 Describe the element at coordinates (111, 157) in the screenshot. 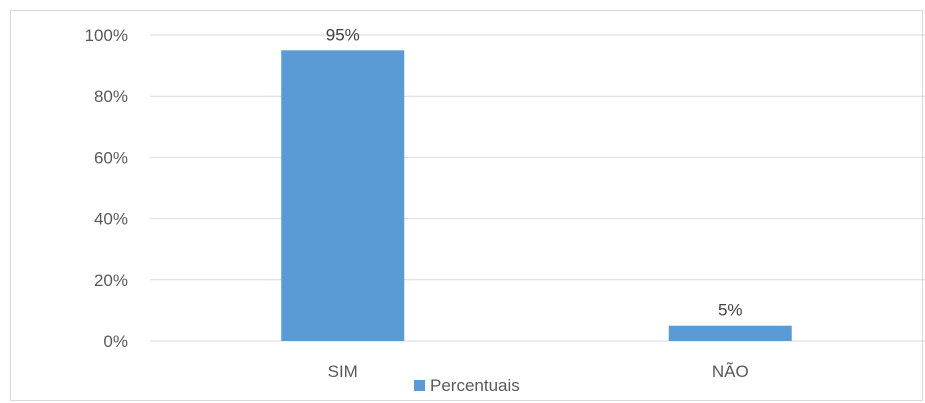

I see `y-tick-label: 60%` at that location.